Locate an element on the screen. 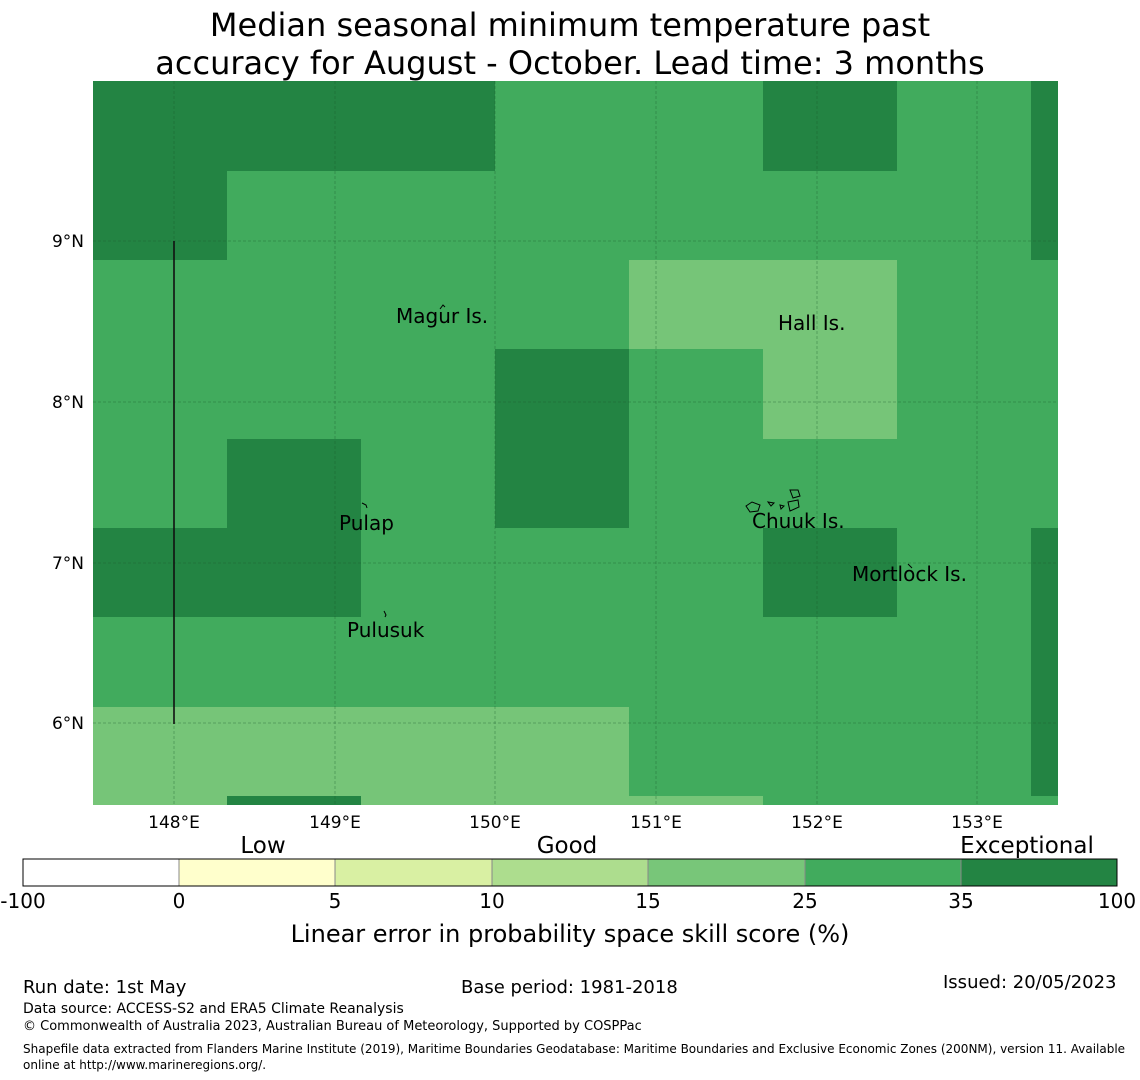 This screenshot has height=1080, width=1140. colorbar-tick: 35 is located at coordinates (960, 901).